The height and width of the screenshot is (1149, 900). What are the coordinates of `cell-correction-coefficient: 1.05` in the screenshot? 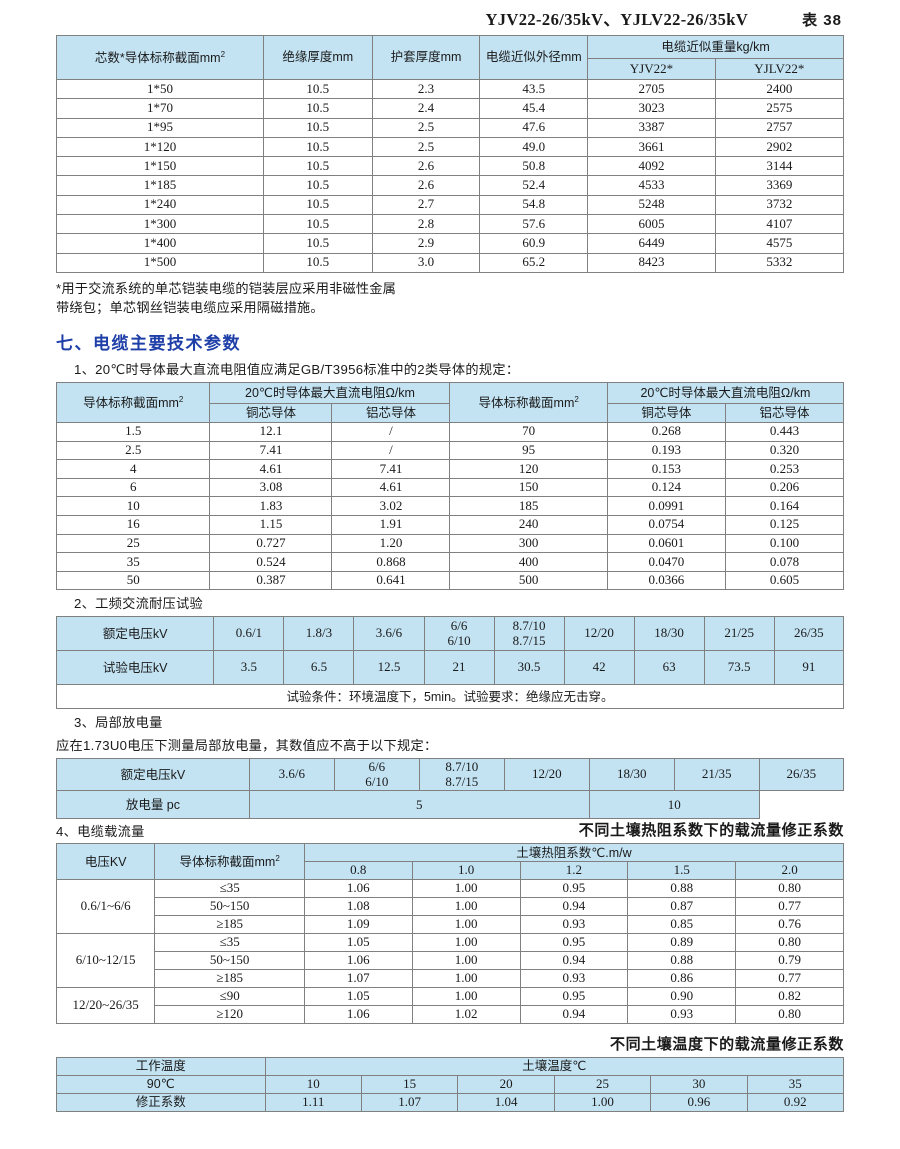 It's located at (358, 996).